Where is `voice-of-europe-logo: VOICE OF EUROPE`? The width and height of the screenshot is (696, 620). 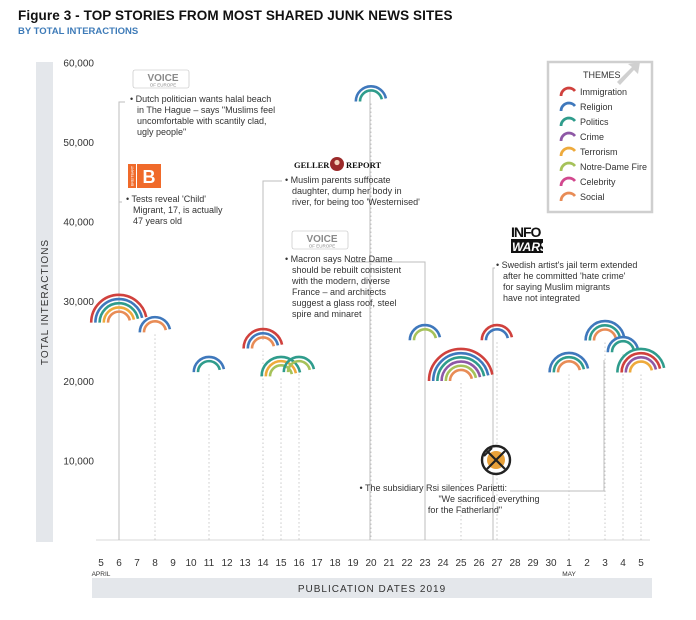 voice-of-europe-logo: VOICE OF EUROPE is located at coordinates (161, 79).